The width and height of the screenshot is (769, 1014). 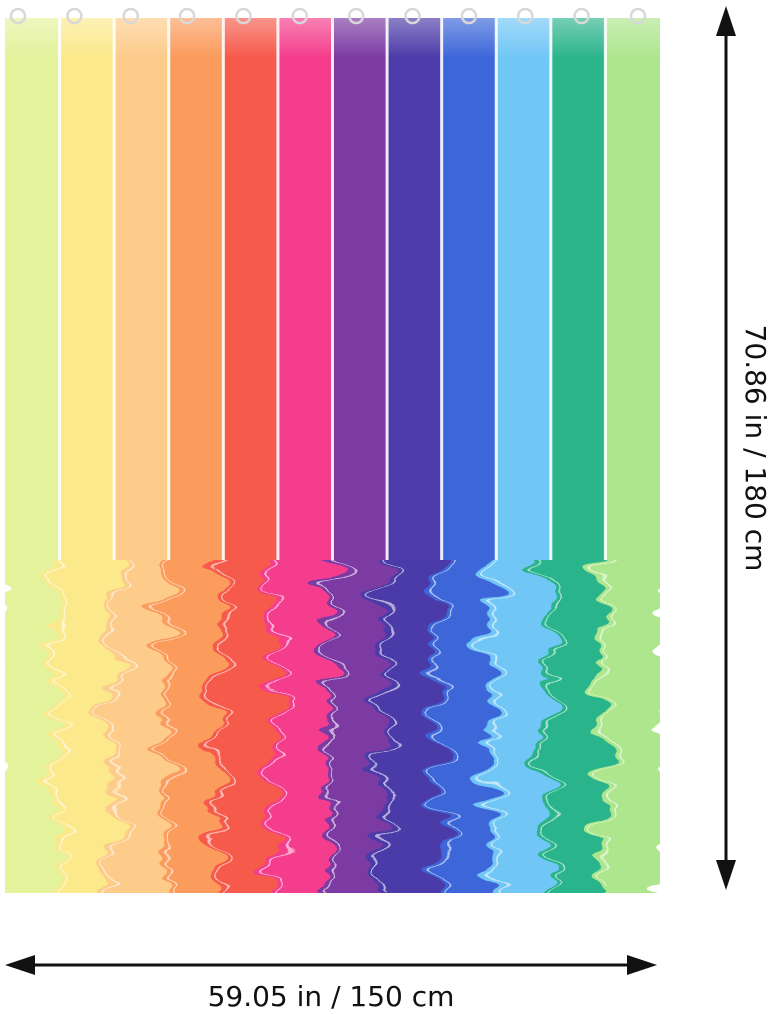 I want to click on sheen, so click(x=332, y=38).